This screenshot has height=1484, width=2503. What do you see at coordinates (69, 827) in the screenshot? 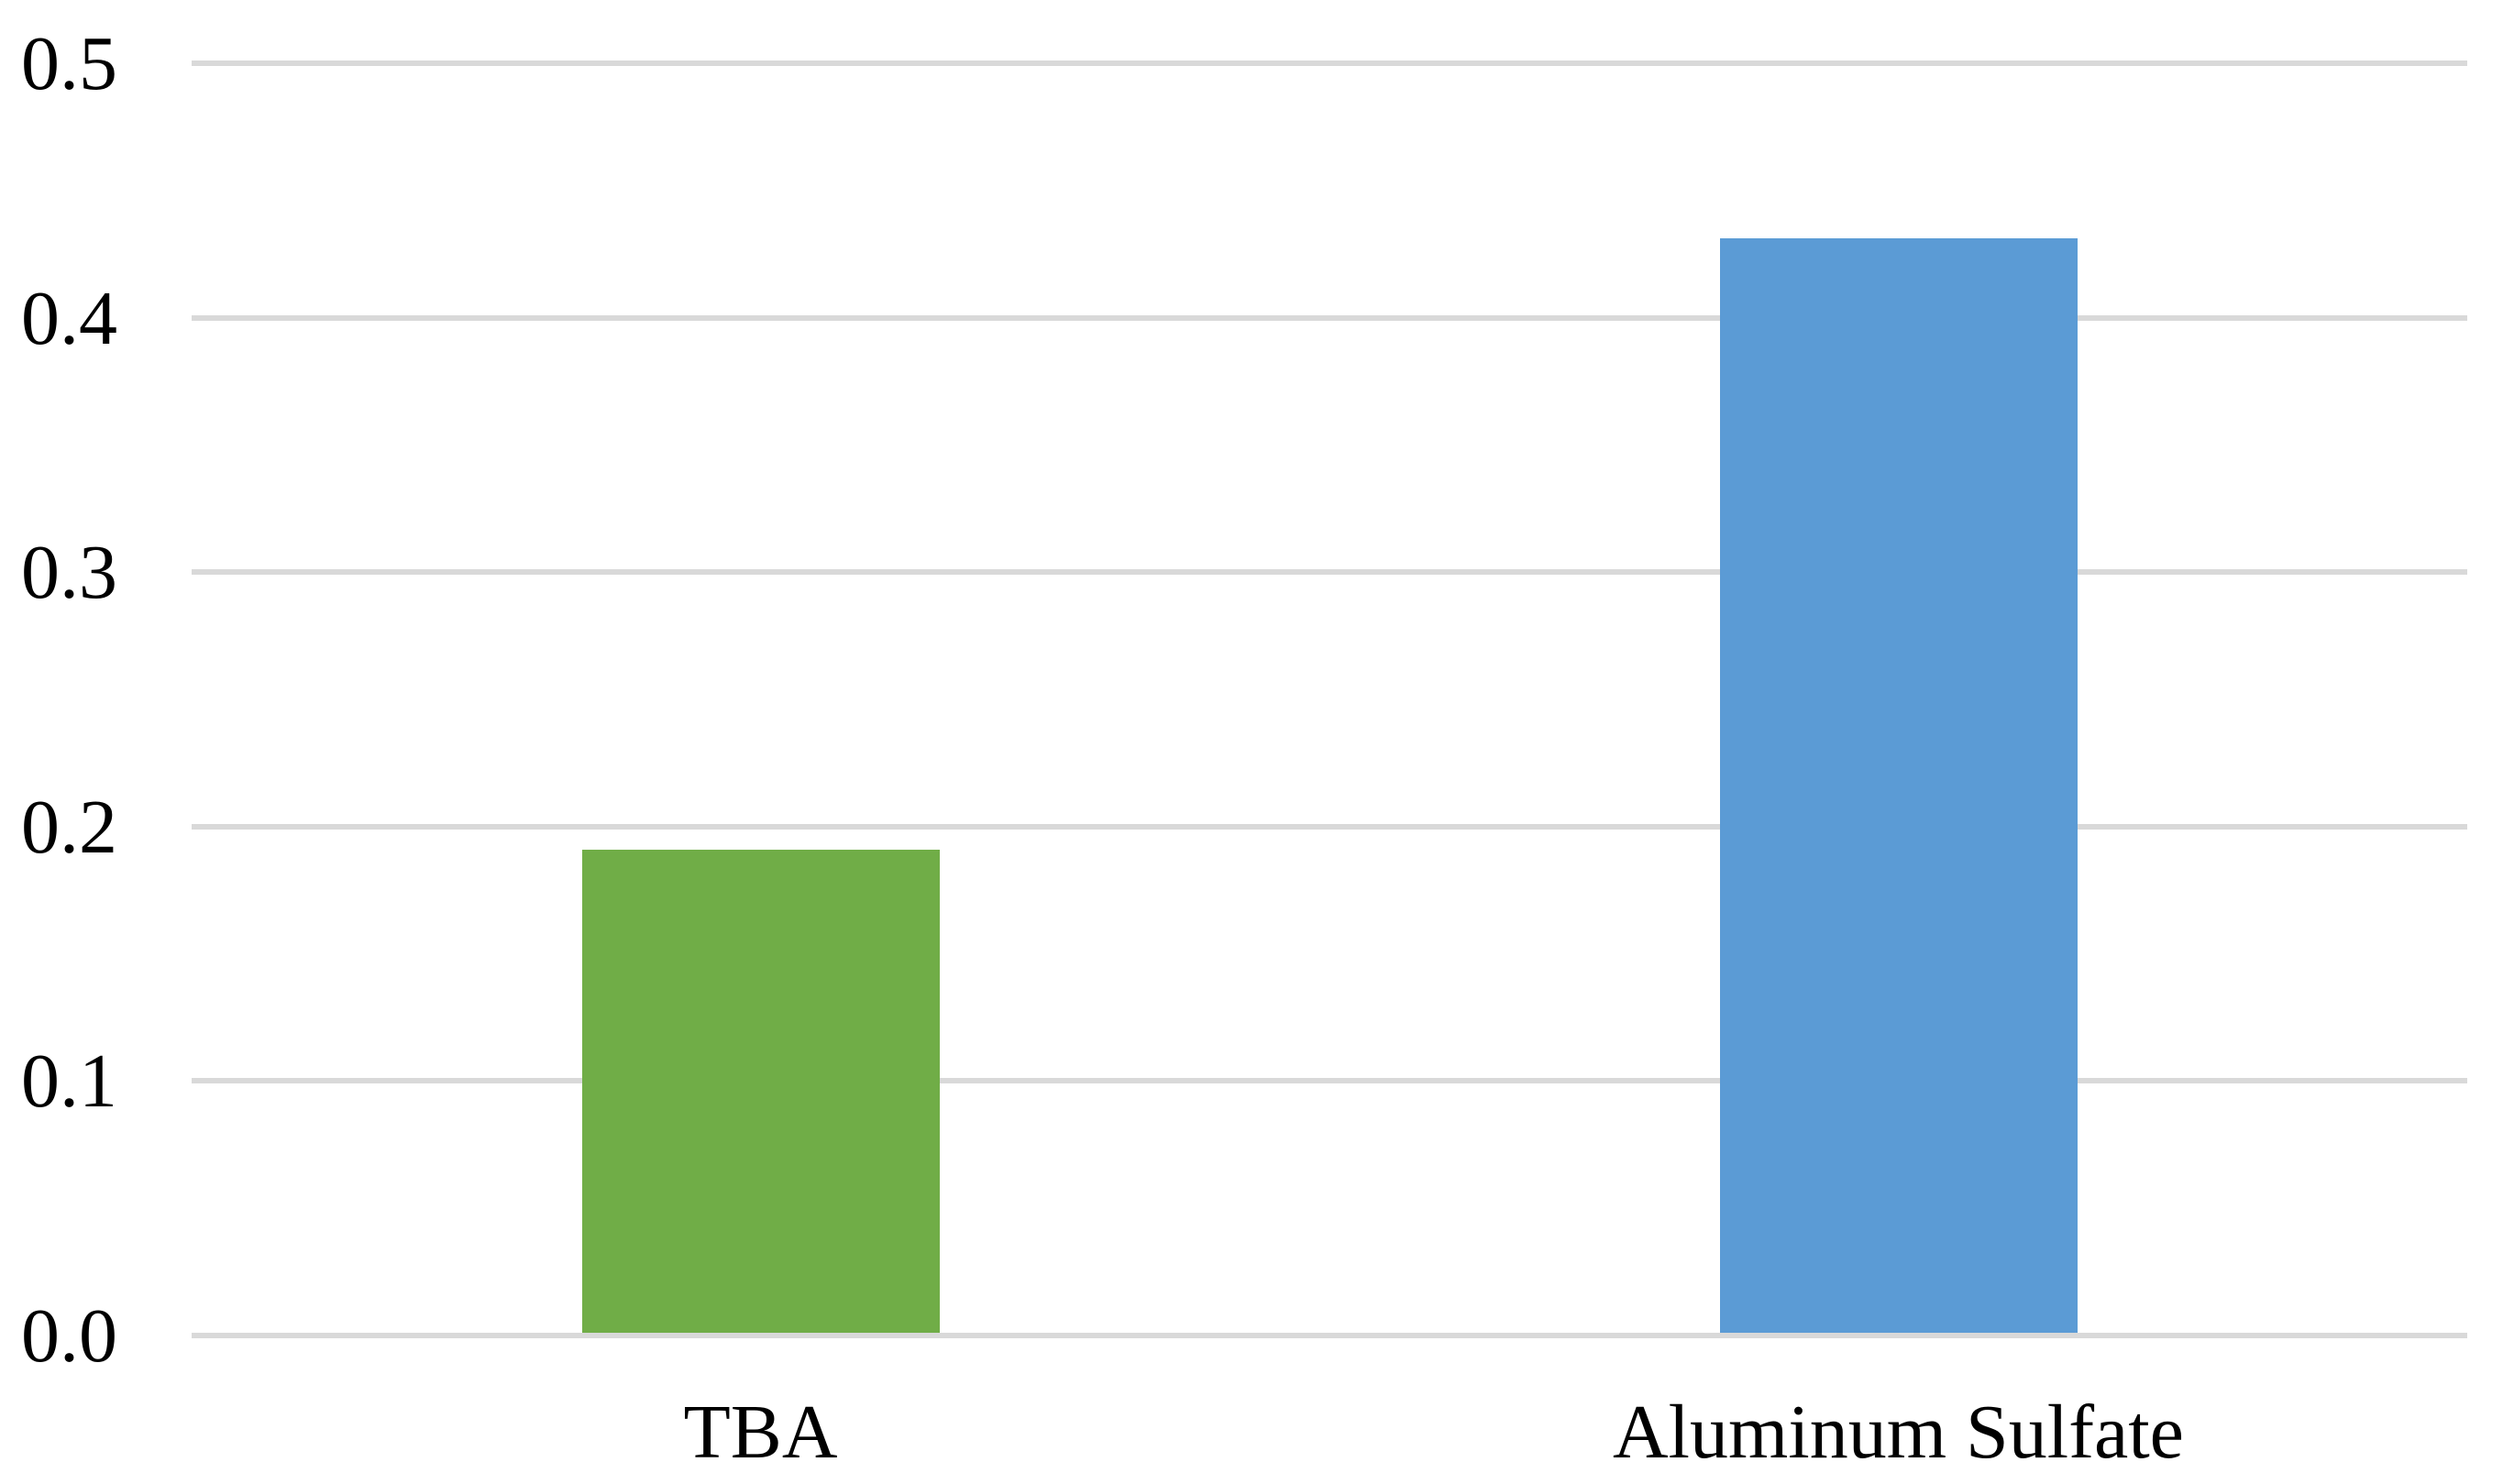
I see `y-axis-tick-label: 0.2` at bounding box center [69, 827].